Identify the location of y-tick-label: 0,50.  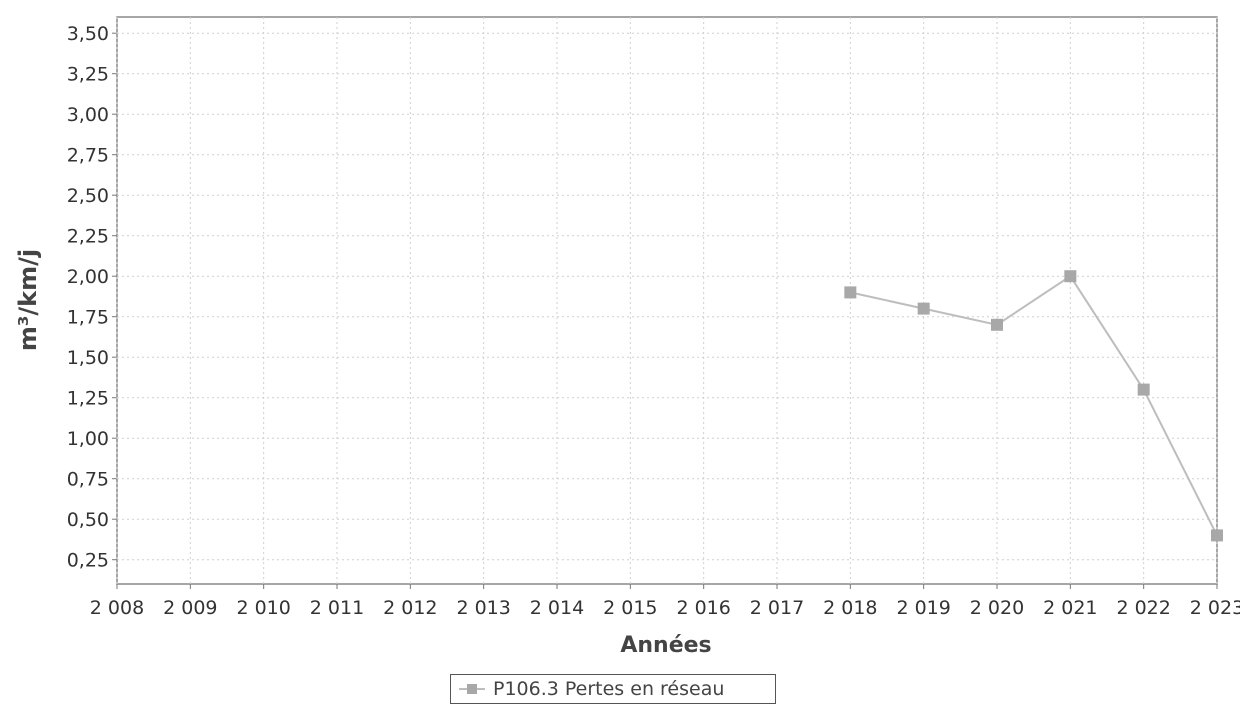
(88, 520).